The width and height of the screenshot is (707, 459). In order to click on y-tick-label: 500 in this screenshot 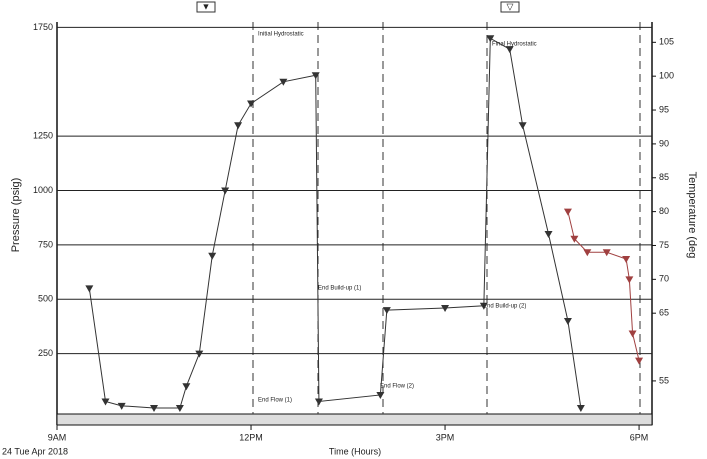, I will do `click(45, 299)`.